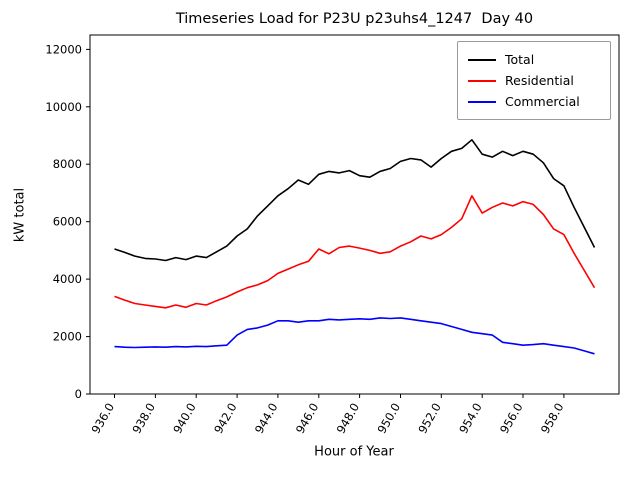  Describe the element at coordinates (143, 419) in the screenshot. I see `x-tick-label: 938.0` at that location.